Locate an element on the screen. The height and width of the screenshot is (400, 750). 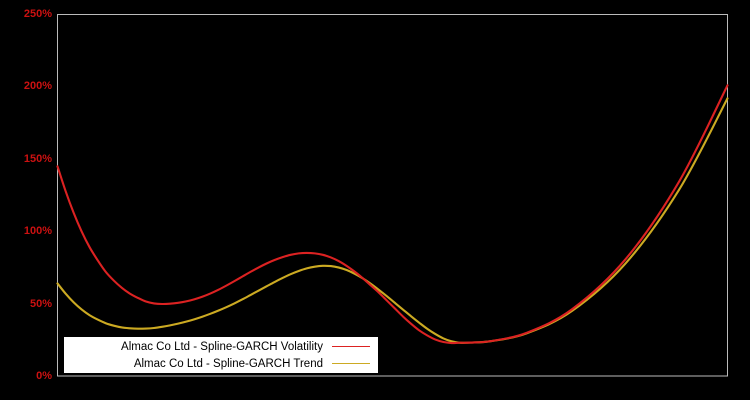
legend-entry-volatility: Almac Co Ltd - Spline-GARCH Volatility is located at coordinates (221, 346).